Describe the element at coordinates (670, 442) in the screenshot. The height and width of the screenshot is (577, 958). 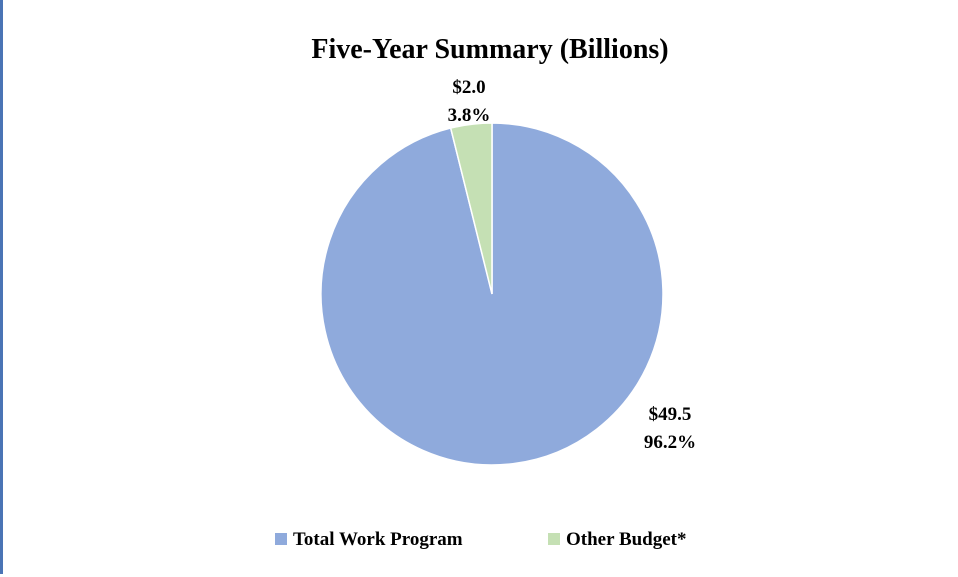
I see `data-label-percent-total-work-program: 96.2%` at that location.